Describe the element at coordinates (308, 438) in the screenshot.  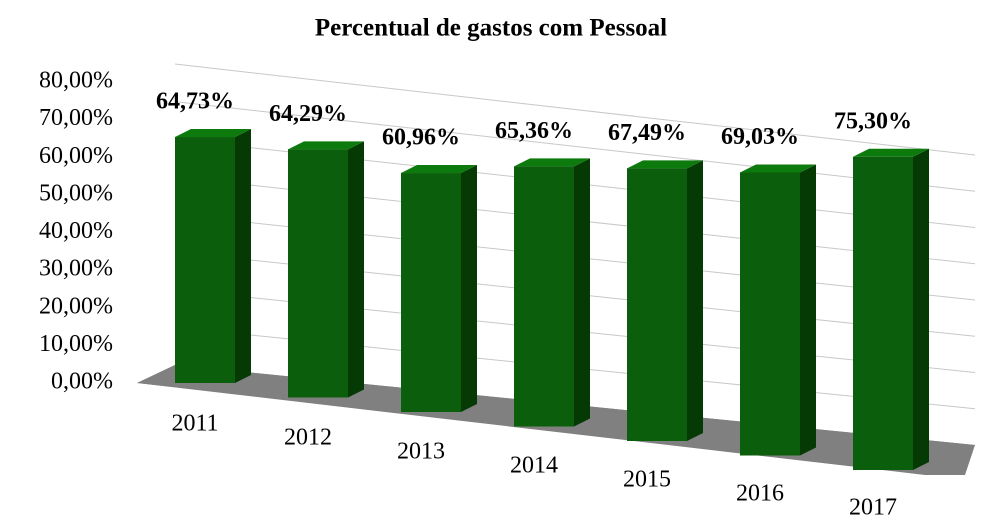
I see `x-tick-label: 2012` at that location.